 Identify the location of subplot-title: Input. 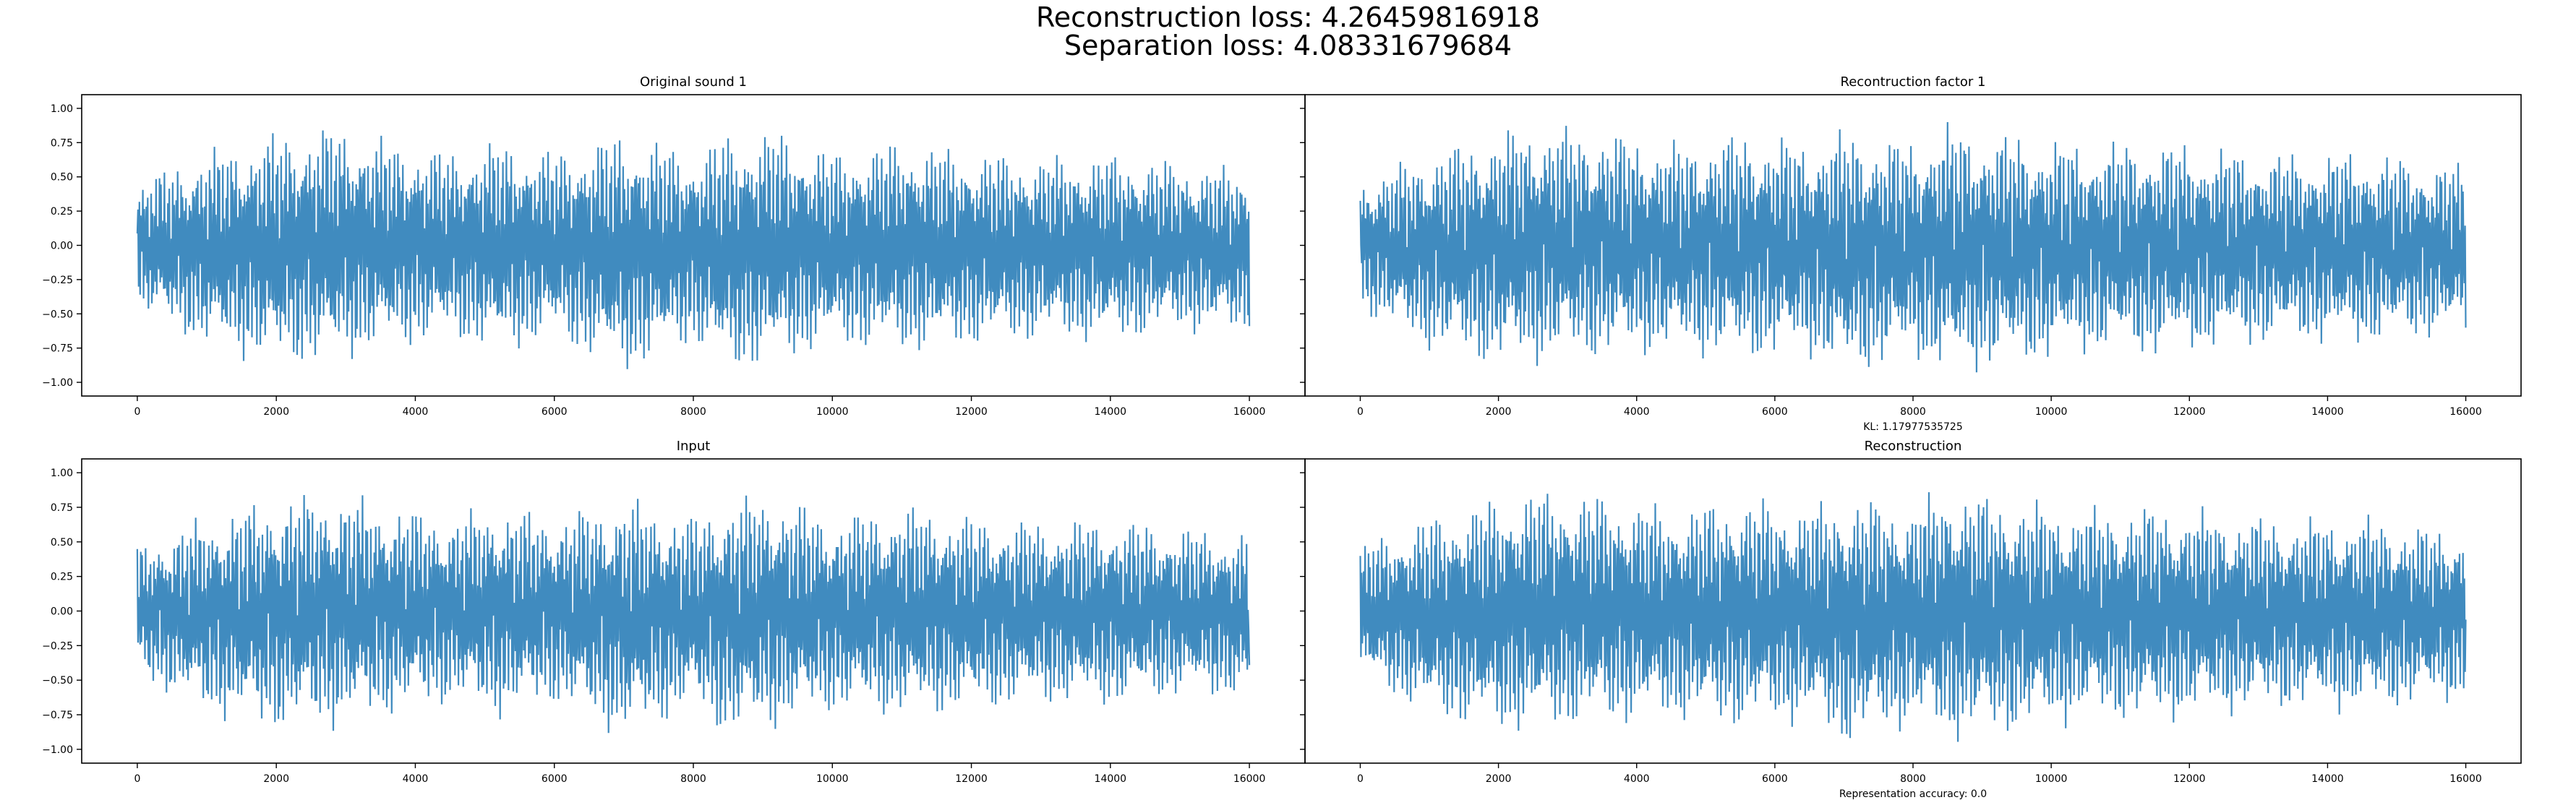
(694, 446).